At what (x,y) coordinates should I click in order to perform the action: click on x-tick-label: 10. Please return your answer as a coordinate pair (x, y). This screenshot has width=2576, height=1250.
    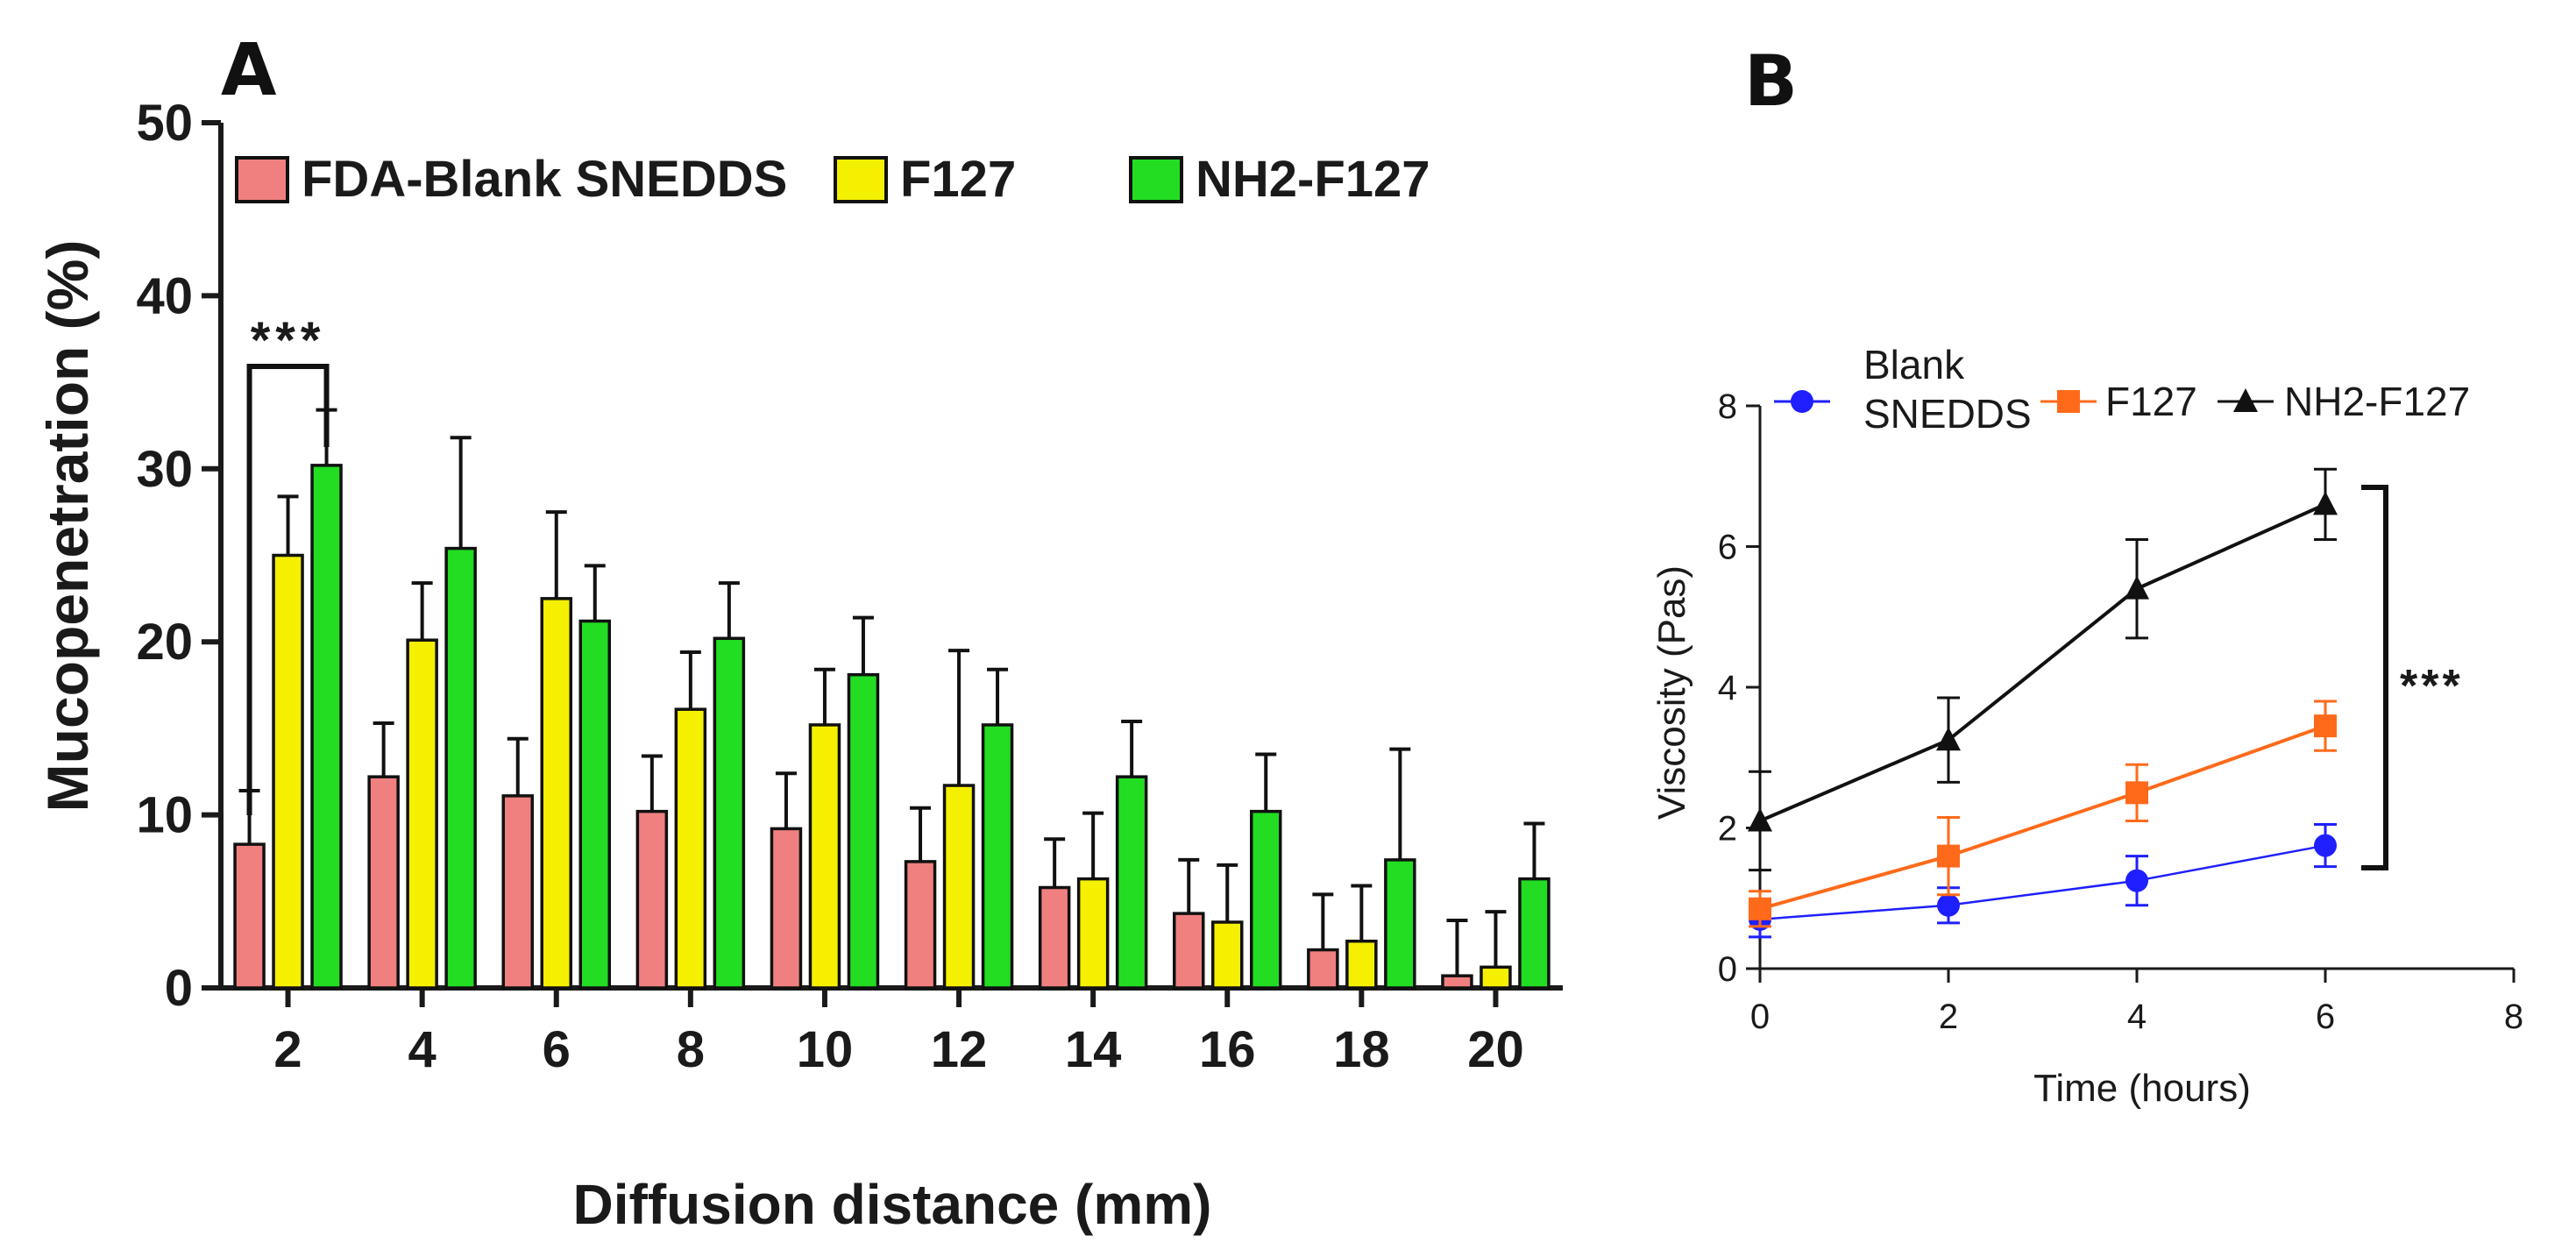
    Looking at the image, I should click on (825, 1049).